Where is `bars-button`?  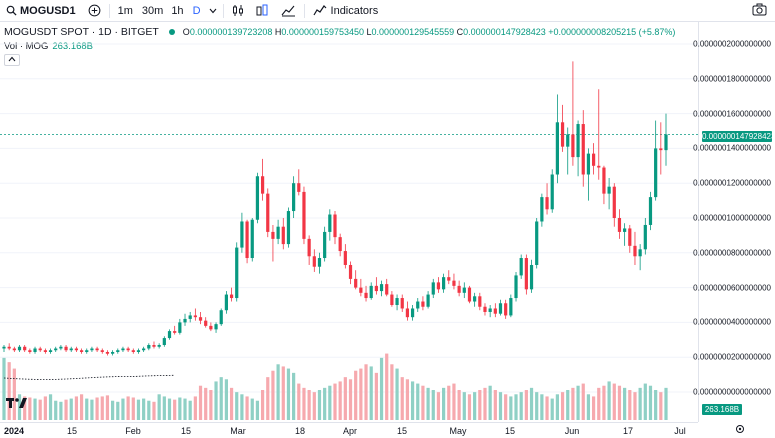 bars-button is located at coordinates (262, 11).